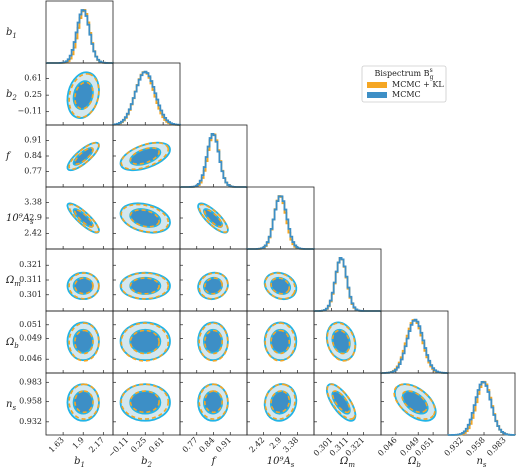 The width and height of the screenshot is (520, 471). Describe the element at coordinates (156, 444) in the screenshot. I see `x-tick-label: 0.61` at that location.